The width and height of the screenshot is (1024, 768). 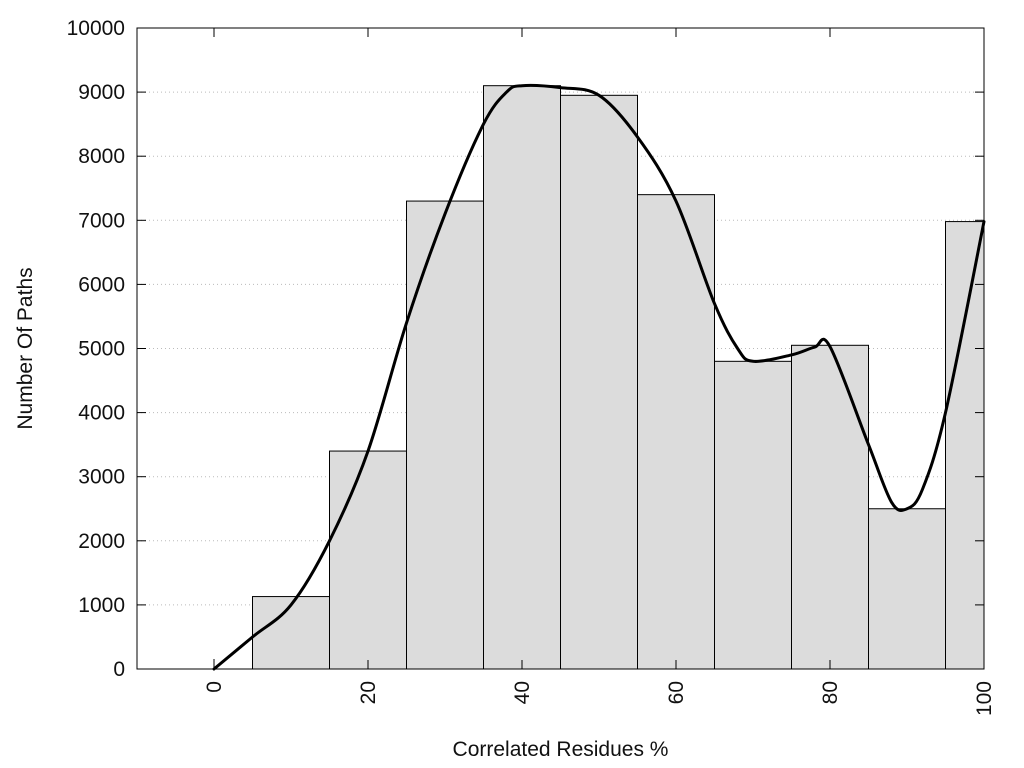 I want to click on x-tick-label: 60, so click(x=676, y=692).